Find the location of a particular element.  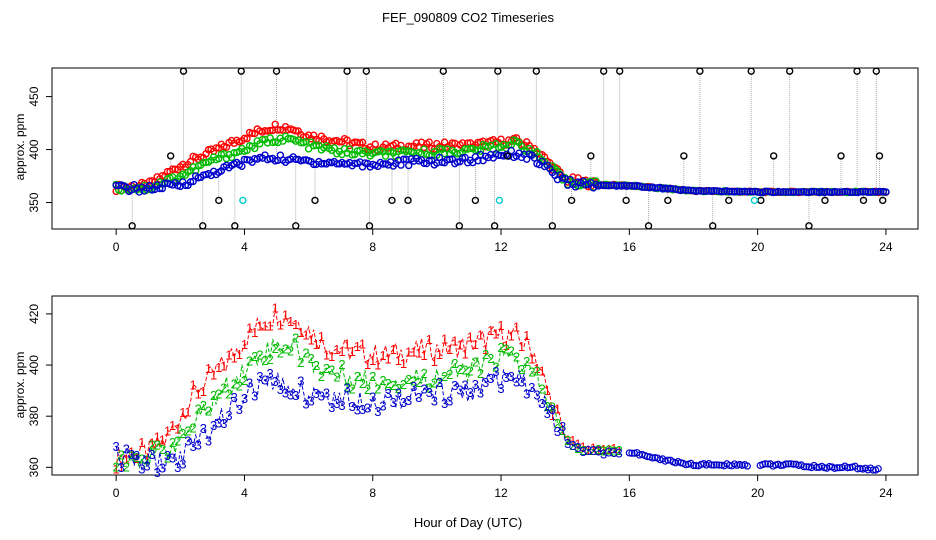

x-tick-label: 12 is located at coordinates (501, 493).